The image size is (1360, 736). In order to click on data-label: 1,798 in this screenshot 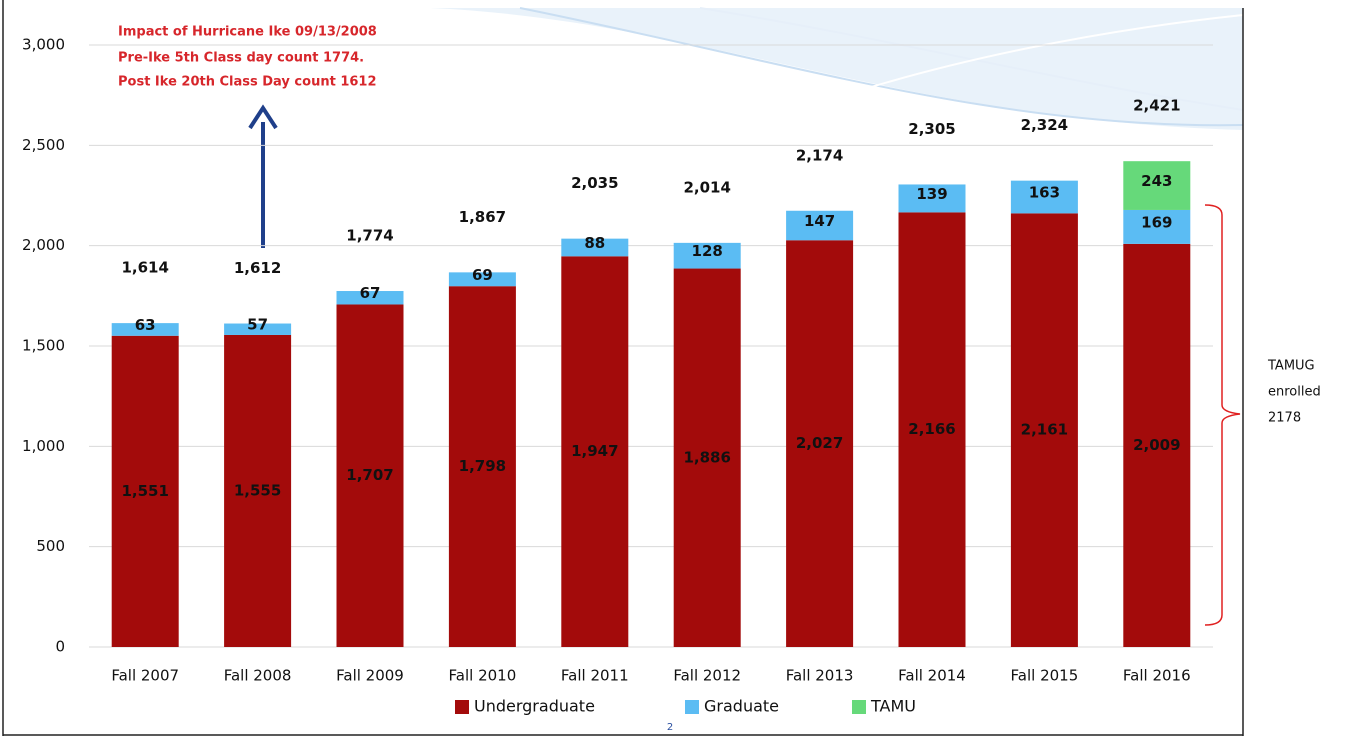, I will do `click(482, 466)`.